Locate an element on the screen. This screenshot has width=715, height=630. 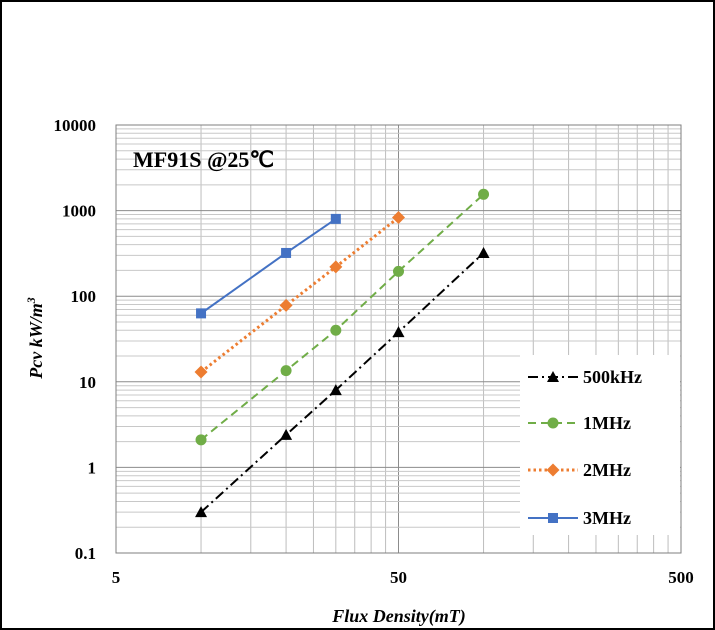
series-3MHz is located at coordinates (268, 266).